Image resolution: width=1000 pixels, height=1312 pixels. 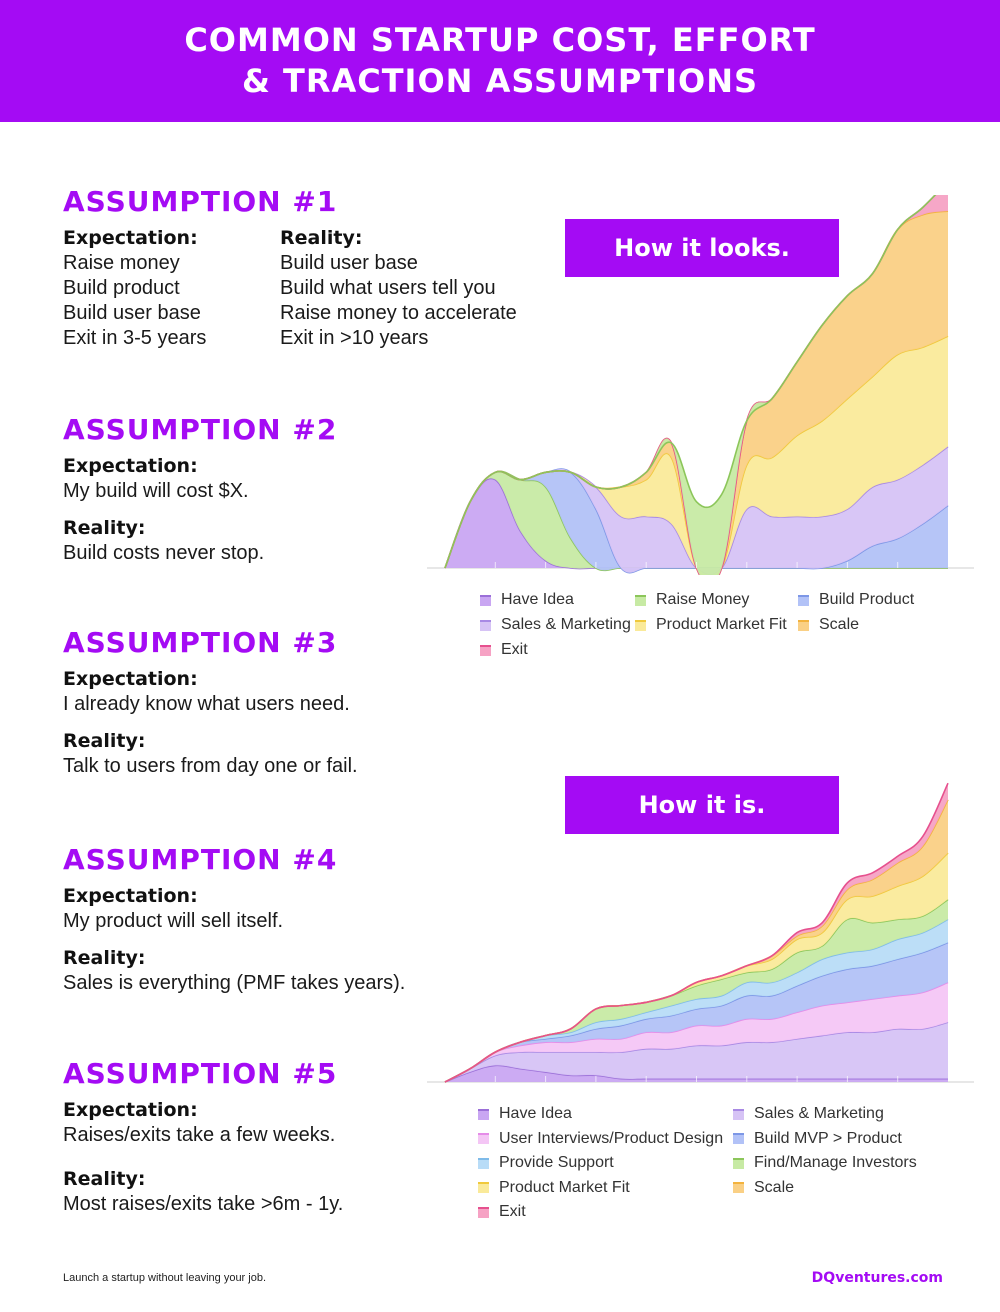 I want to click on chart-title-banner: How it looks., so click(x=702, y=248).